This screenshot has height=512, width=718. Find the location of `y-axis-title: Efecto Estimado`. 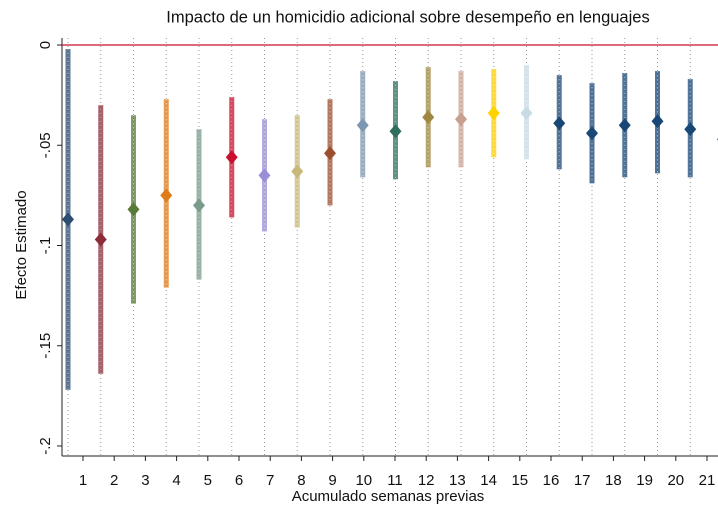

y-axis-title: Efecto Estimado is located at coordinates (21, 244).